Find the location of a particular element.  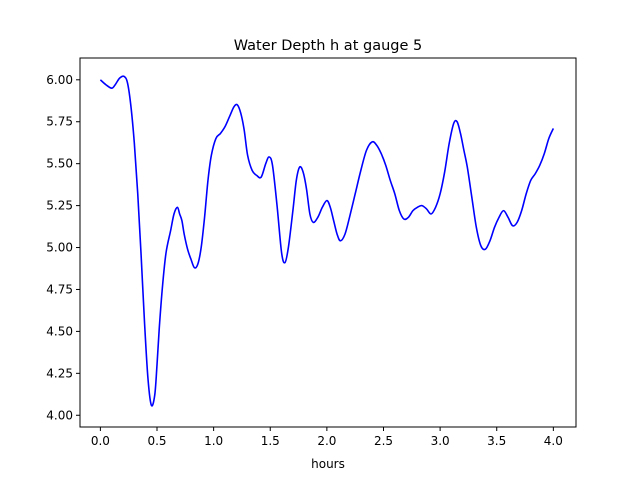

x-tick-label: 3.0 is located at coordinates (440, 441).